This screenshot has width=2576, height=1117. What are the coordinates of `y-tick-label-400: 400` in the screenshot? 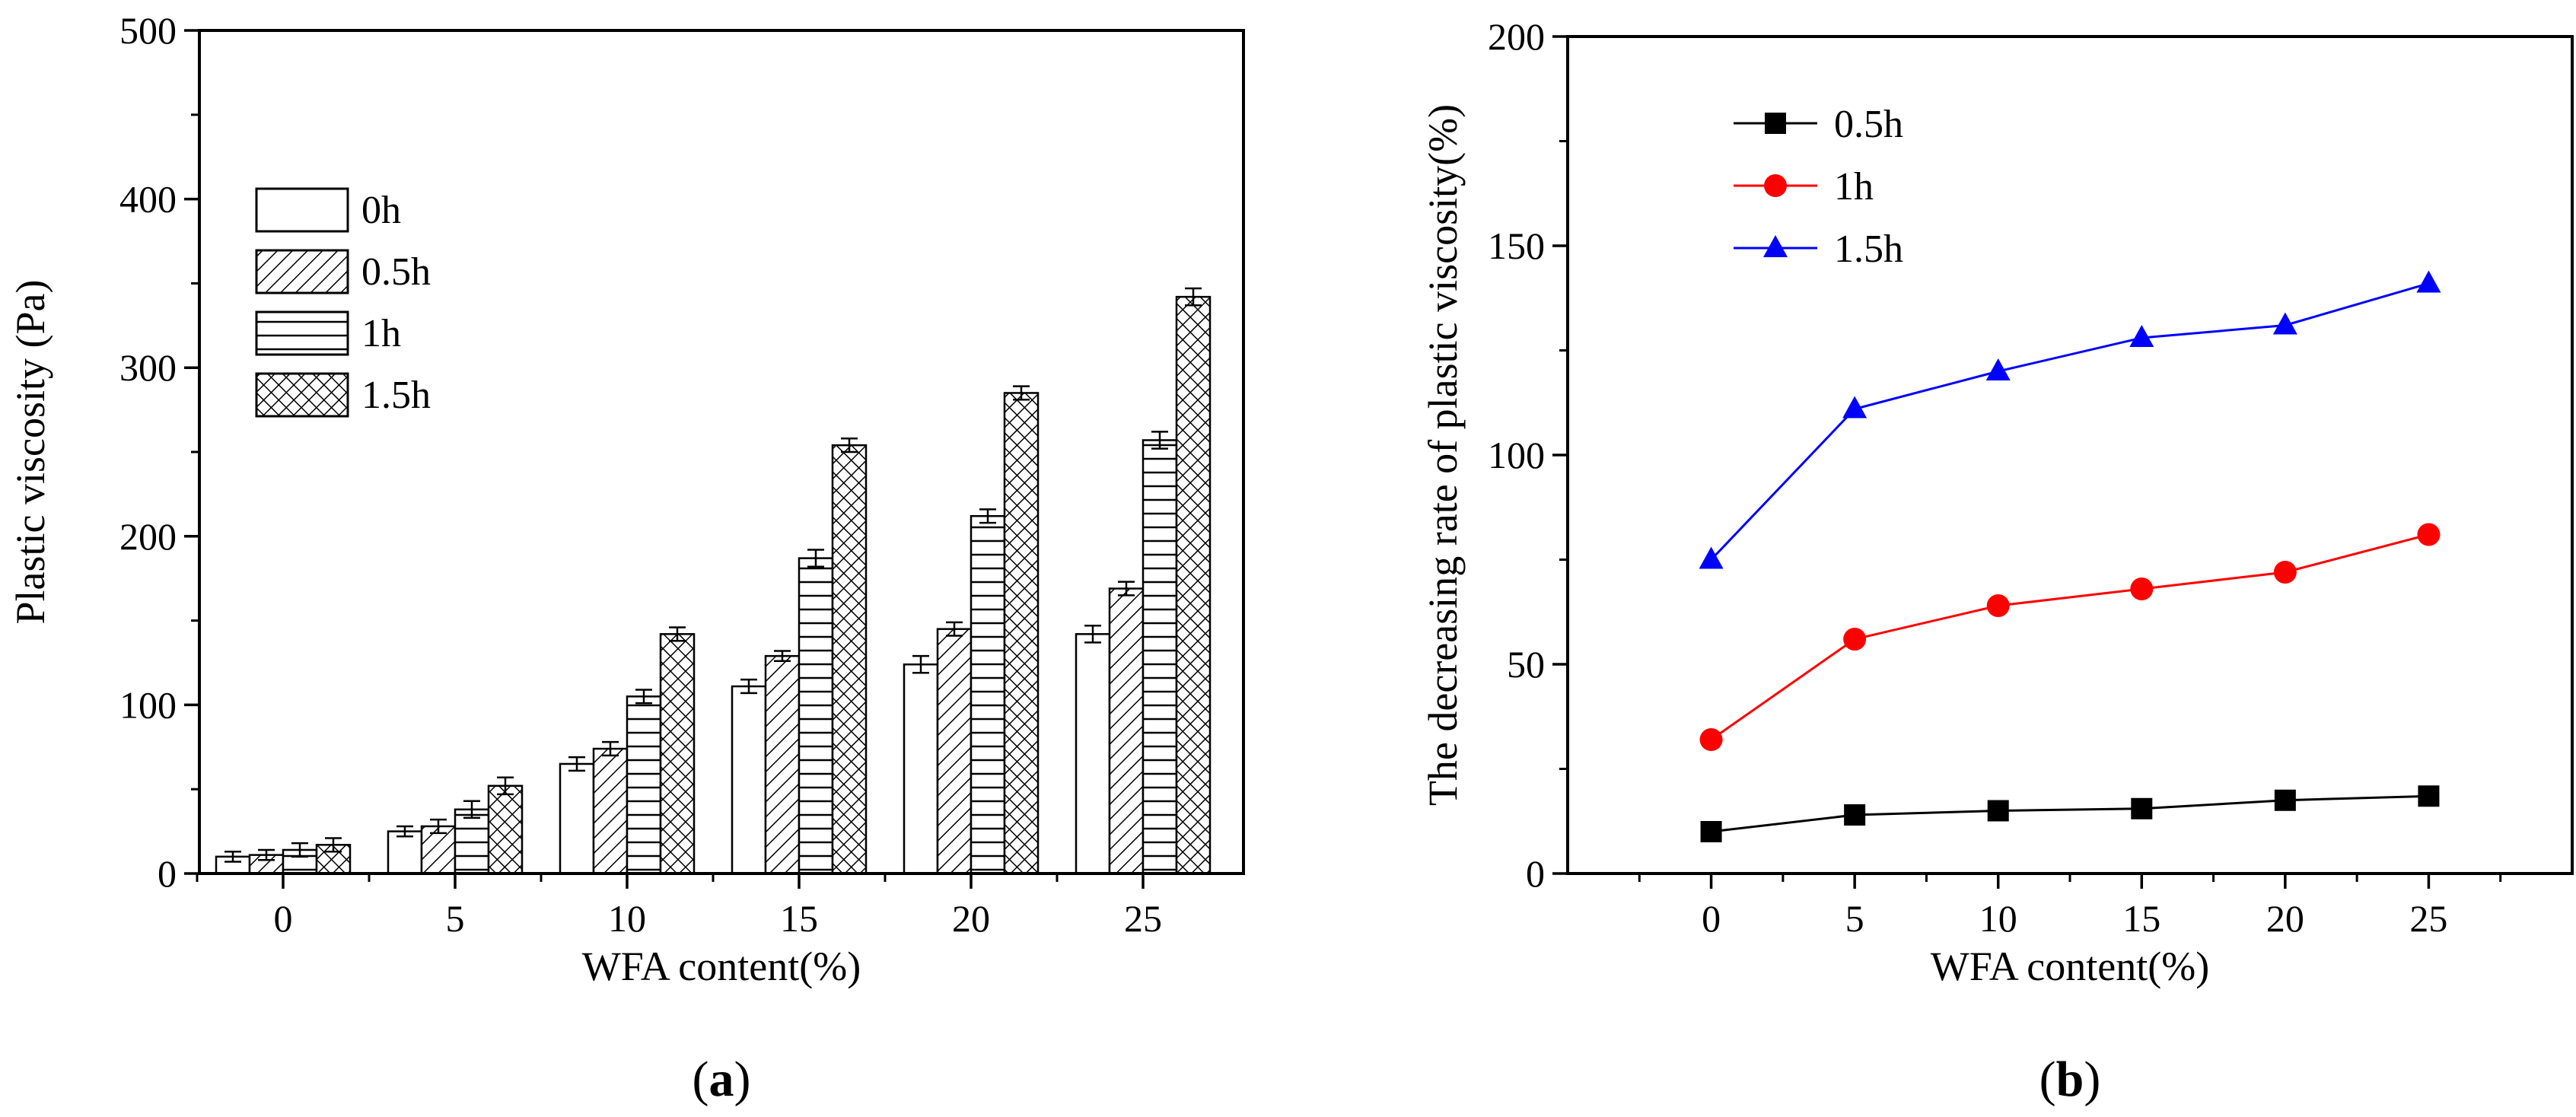 It's located at (148, 200).